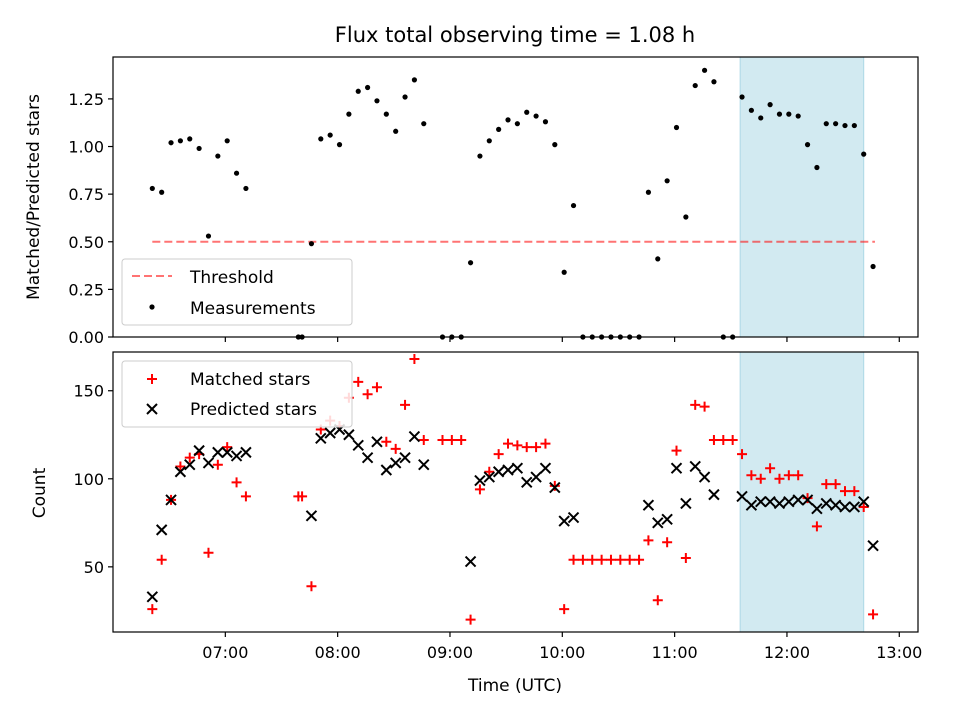 This screenshot has width=960, height=724. What do you see at coordinates (88, 479) in the screenshot?
I see `bottom-y-tick-label: 100` at bounding box center [88, 479].